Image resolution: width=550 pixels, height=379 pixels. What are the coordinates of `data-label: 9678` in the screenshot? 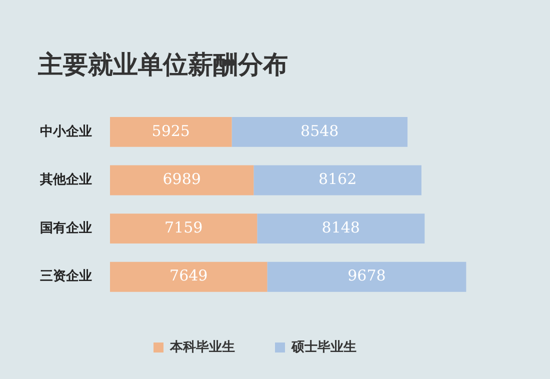 It's located at (367, 275).